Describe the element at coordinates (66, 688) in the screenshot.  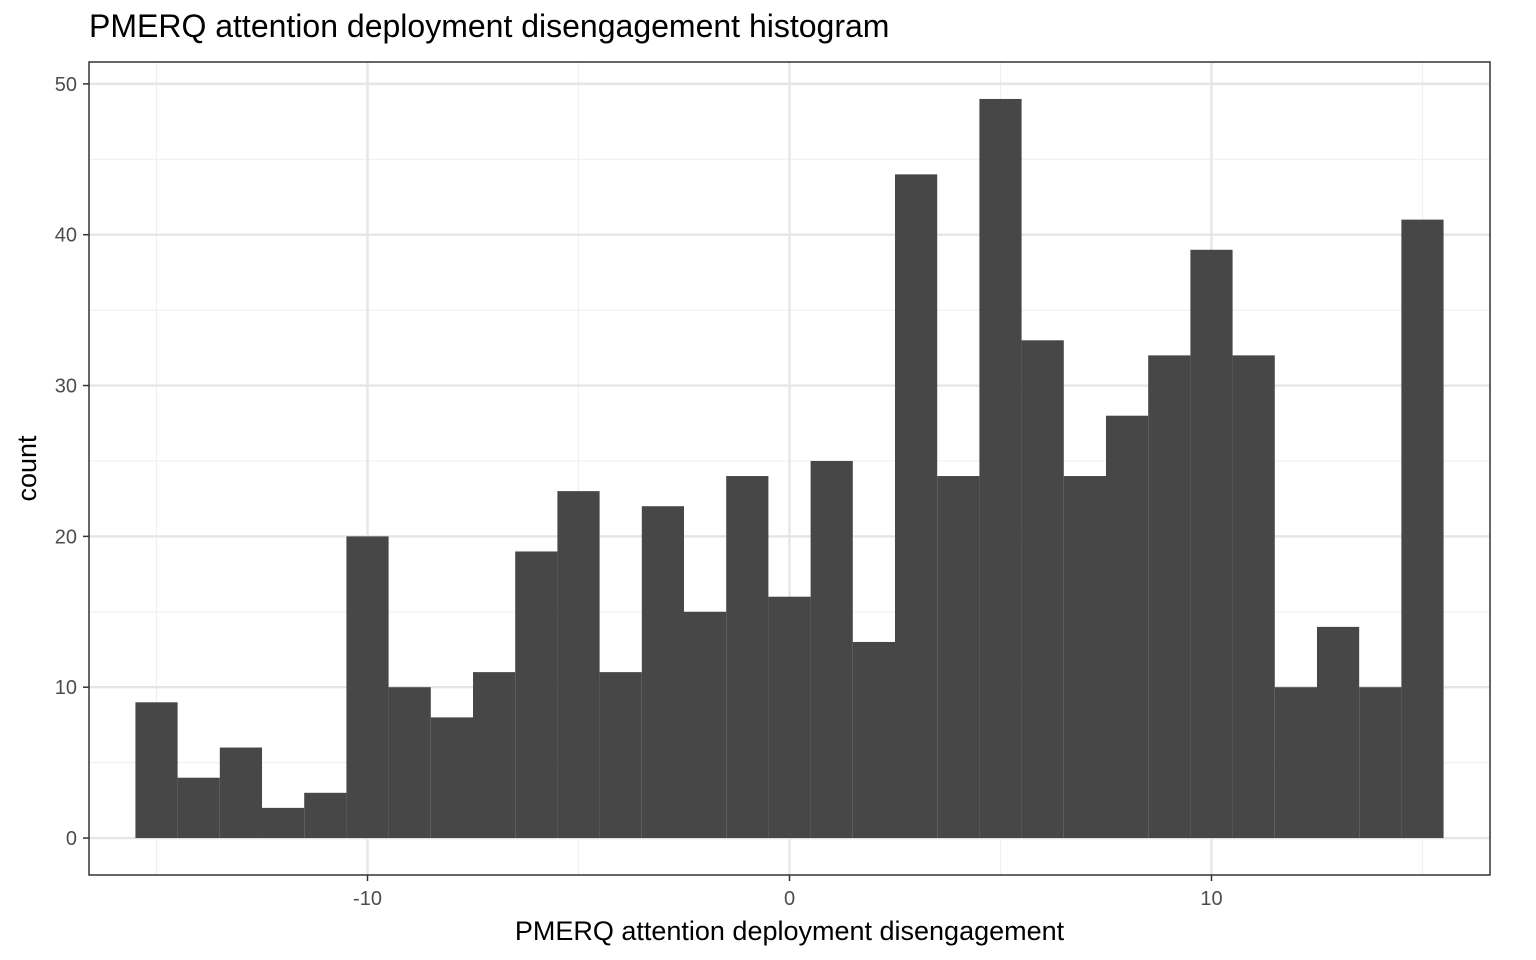
I see `y-tick-label: 10` at that location.